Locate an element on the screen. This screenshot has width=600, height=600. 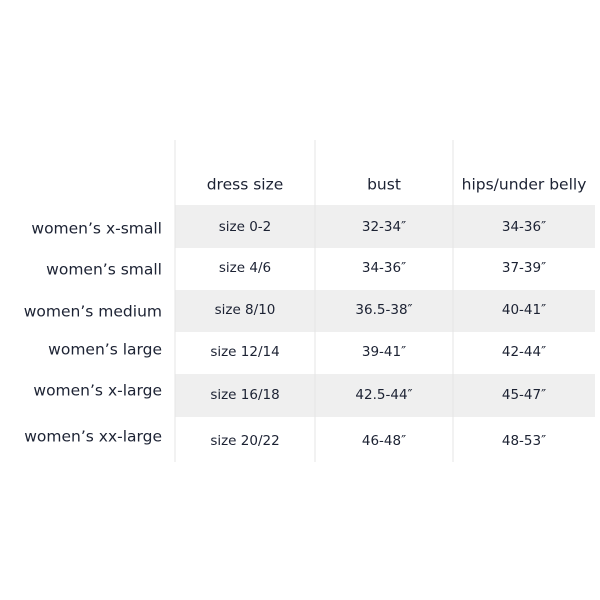
row-label: women’s small is located at coordinates (104, 270).